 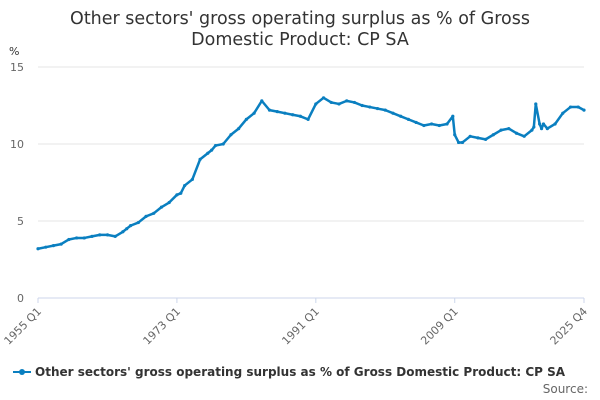 What do you see at coordinates (23, 326) in the screenshot?
I see `x-tick-label: 1955 Q1` at bounding box center [23, 326].